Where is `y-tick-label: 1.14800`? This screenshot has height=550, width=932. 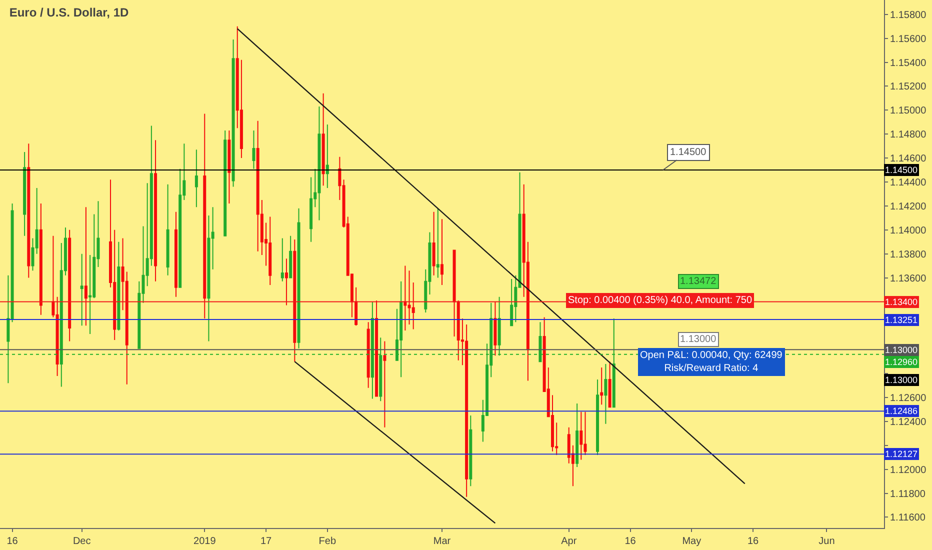
y-tick-label: 1.14800 is located at coordinates (908, 135).